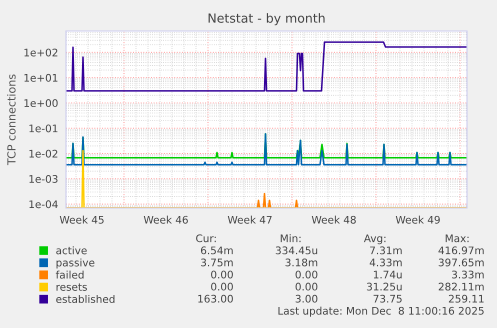  Describe the element at coordinates (381, 311) in the screenshot. I see `text: Last update: Mon Dec 8 11:00:16 2025` at that location.